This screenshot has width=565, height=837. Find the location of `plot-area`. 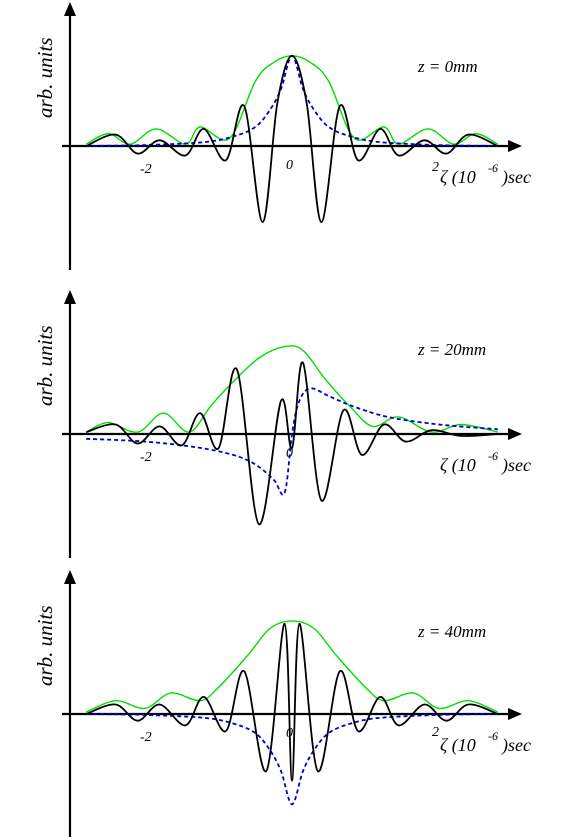

plot-area is located at coordinates (292, 138).